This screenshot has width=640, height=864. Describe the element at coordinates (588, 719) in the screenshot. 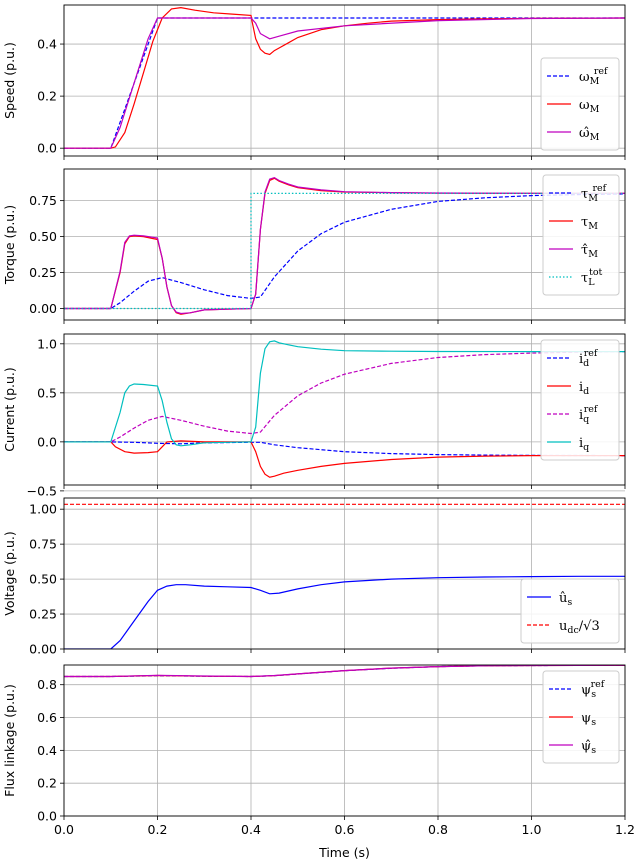

I see `legend-label: ψs` at that location.